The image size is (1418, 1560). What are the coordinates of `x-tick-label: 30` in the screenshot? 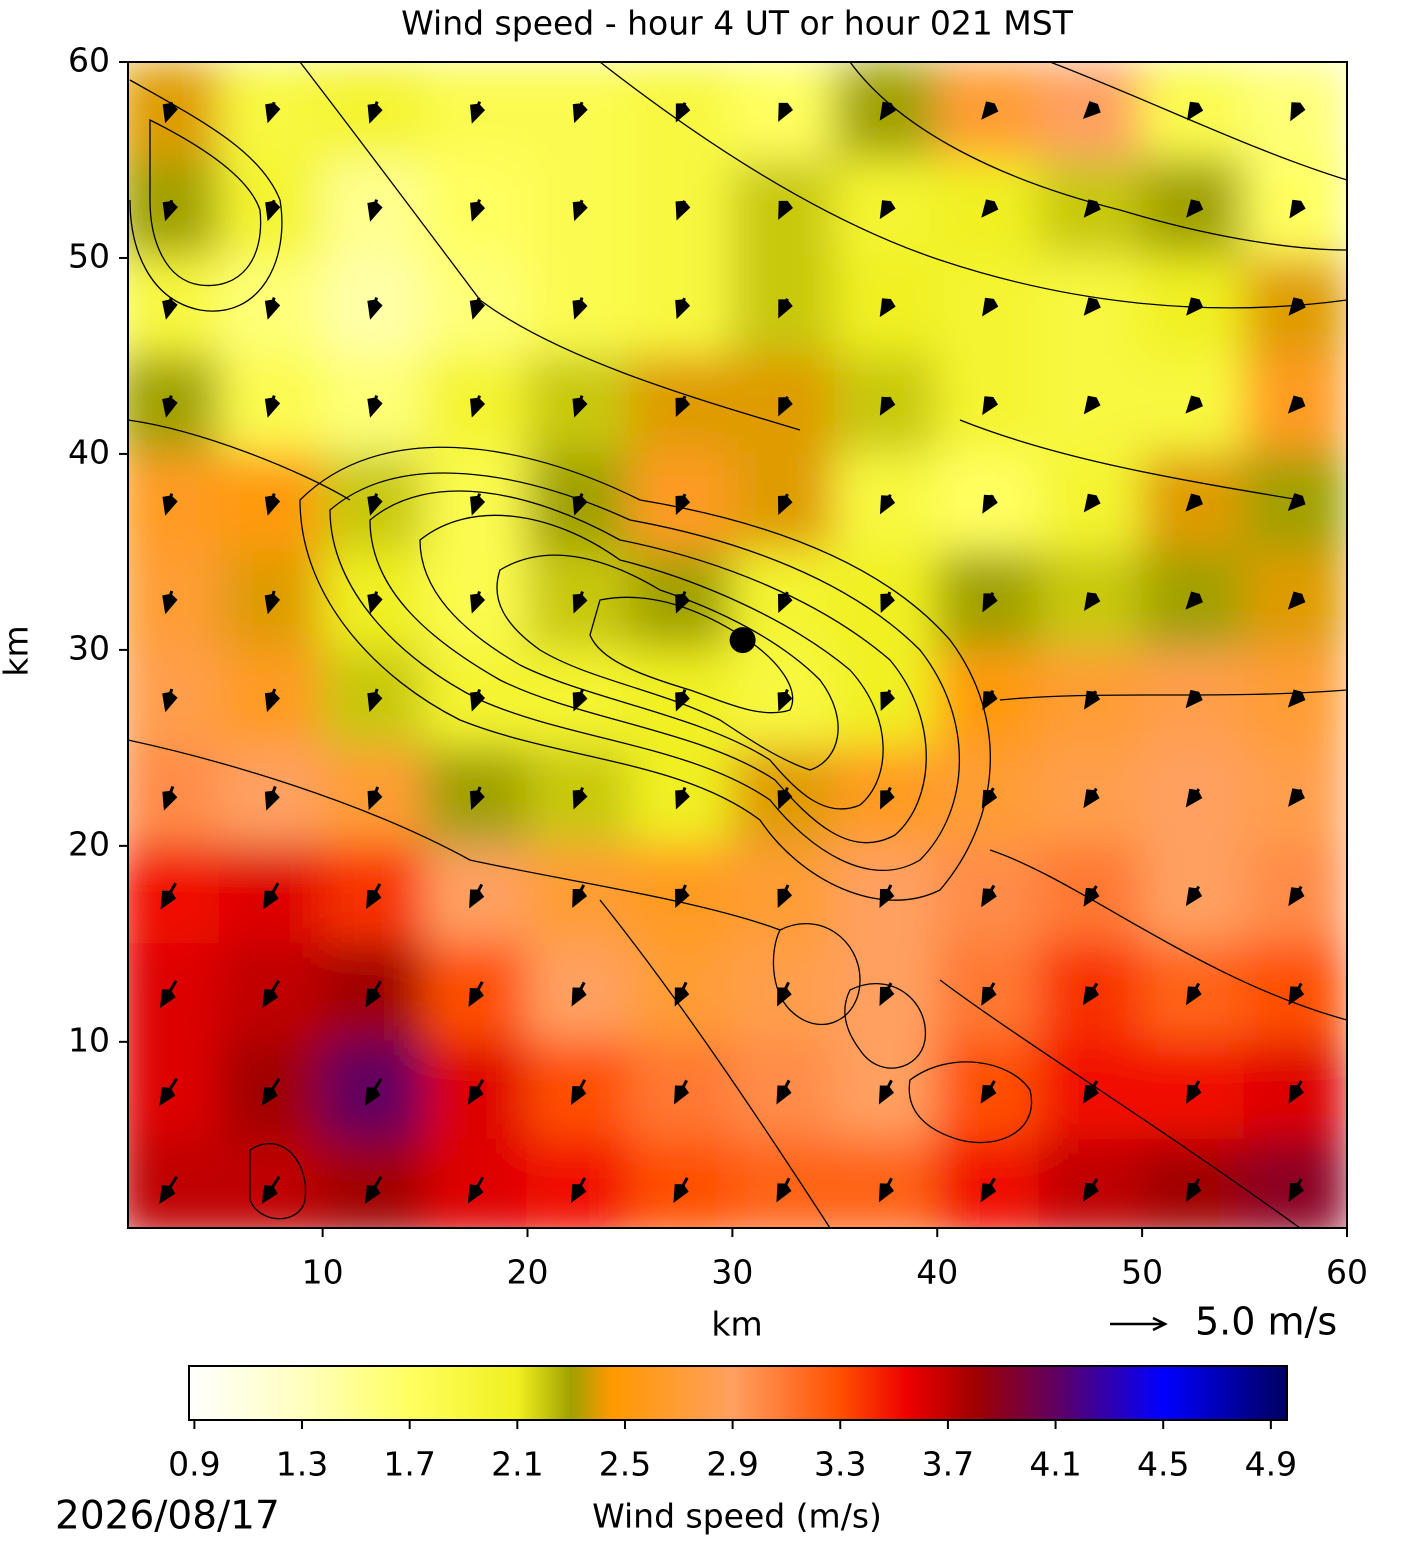 It's located at (732, 1272).